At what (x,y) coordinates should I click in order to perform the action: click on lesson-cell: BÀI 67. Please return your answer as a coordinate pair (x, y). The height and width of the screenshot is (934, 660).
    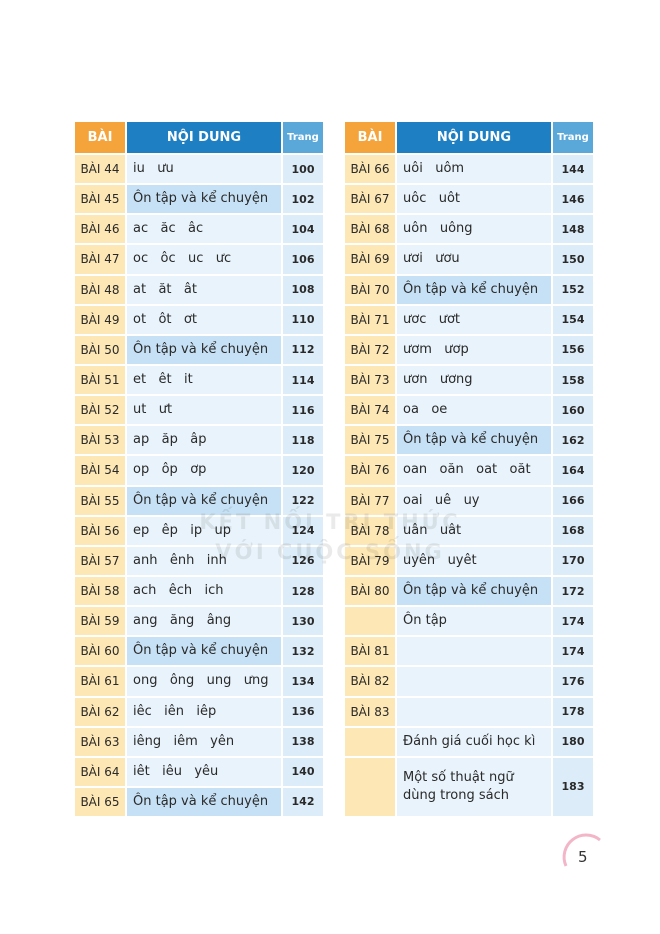
    Looking at the image, I should click on (370, 199).